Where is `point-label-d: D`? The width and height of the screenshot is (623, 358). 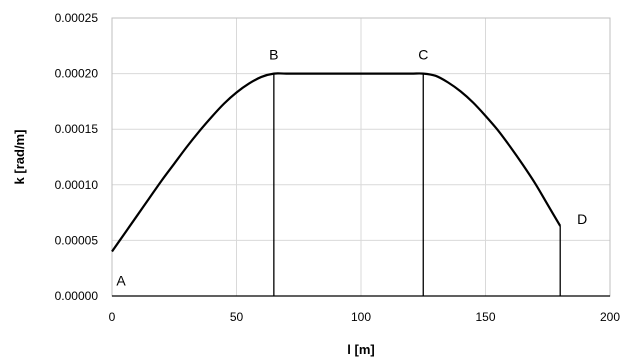 point-label-d: D is located at coordinates (582, 219).